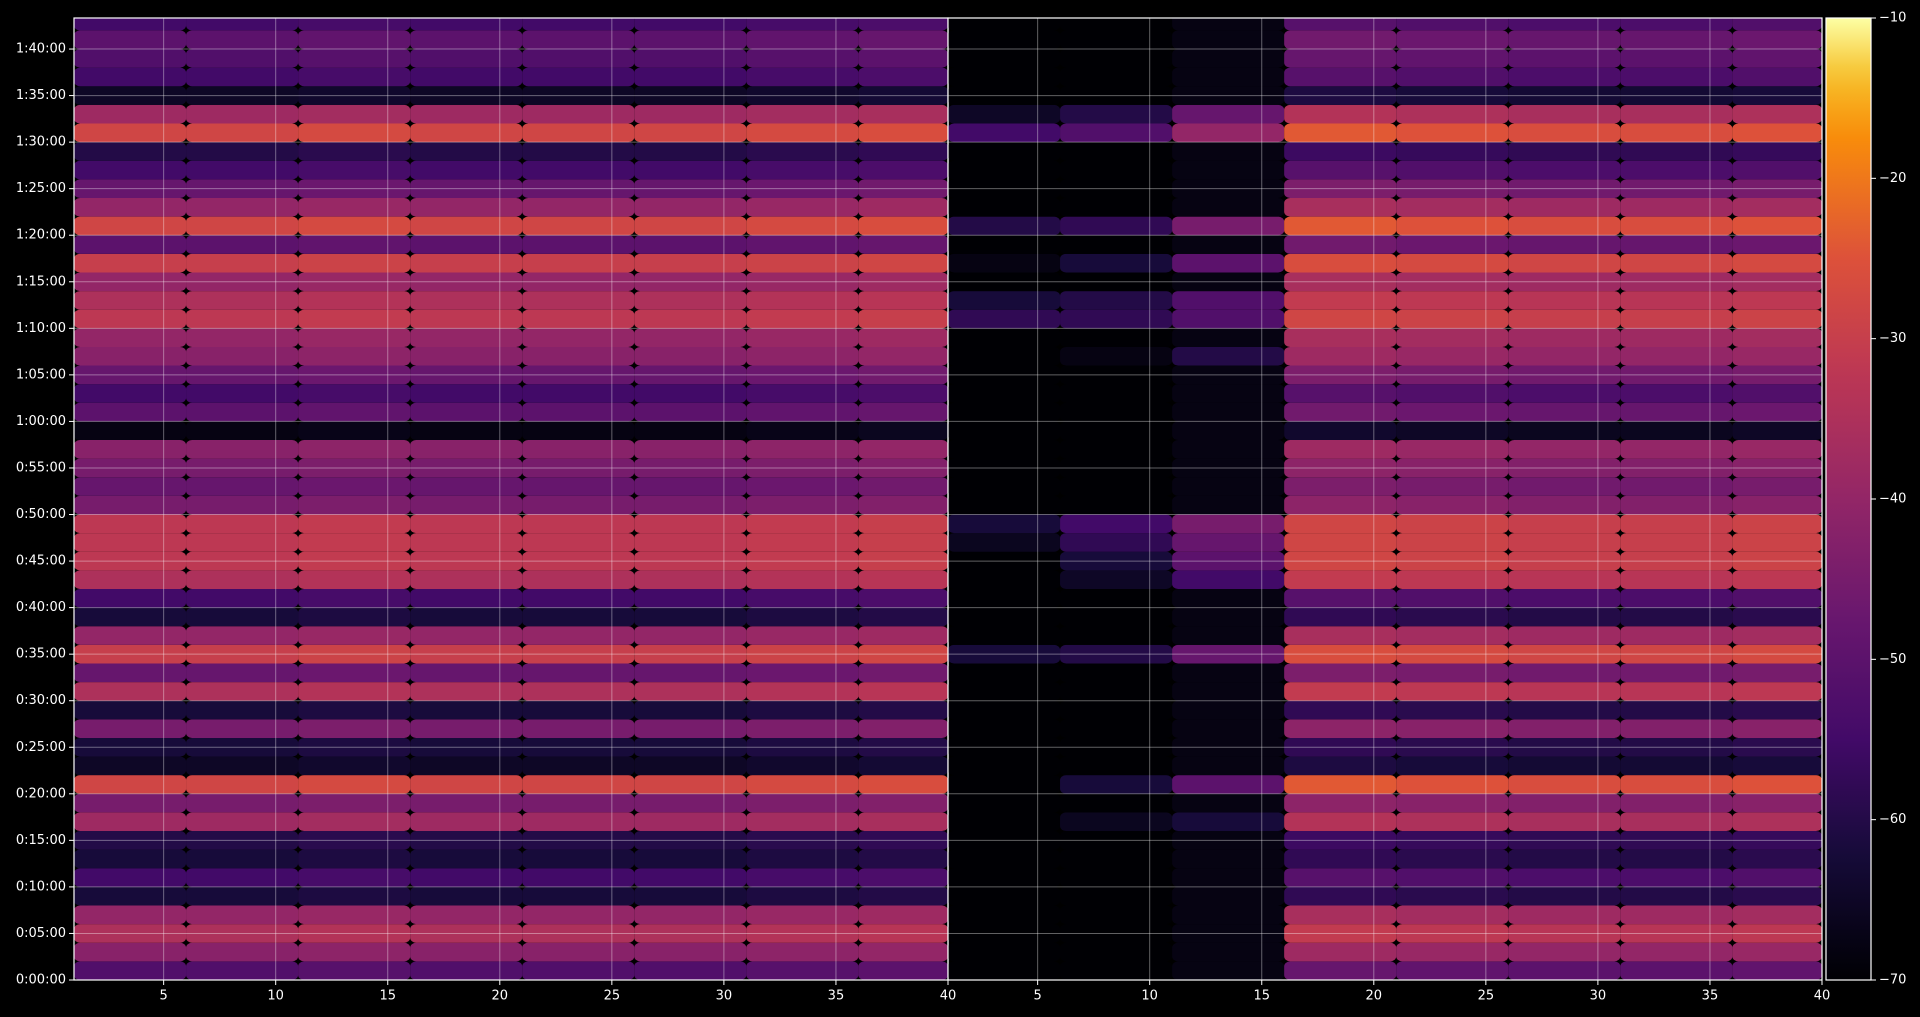 Image resolution: width=1920 pixels, height=1017 pixels. Describe the element at coordinates (41, 933) in the screenshot. I see `y-tick-label: 0:05:00` at that location.